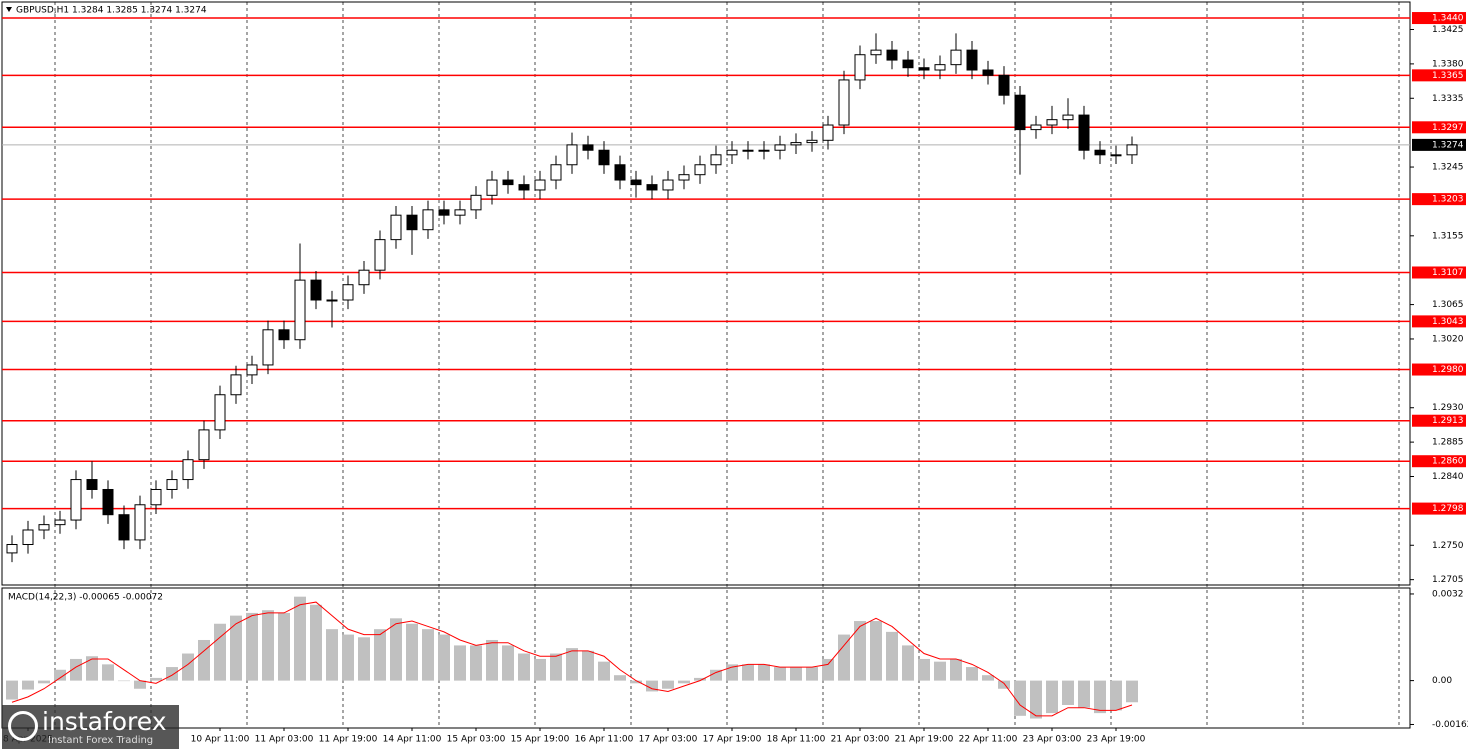 This screenshot has width=1468, height=754. Describe the element at coordinates (1448, 509) in the screenshot. I see `level-label: 1.2798` at that location.